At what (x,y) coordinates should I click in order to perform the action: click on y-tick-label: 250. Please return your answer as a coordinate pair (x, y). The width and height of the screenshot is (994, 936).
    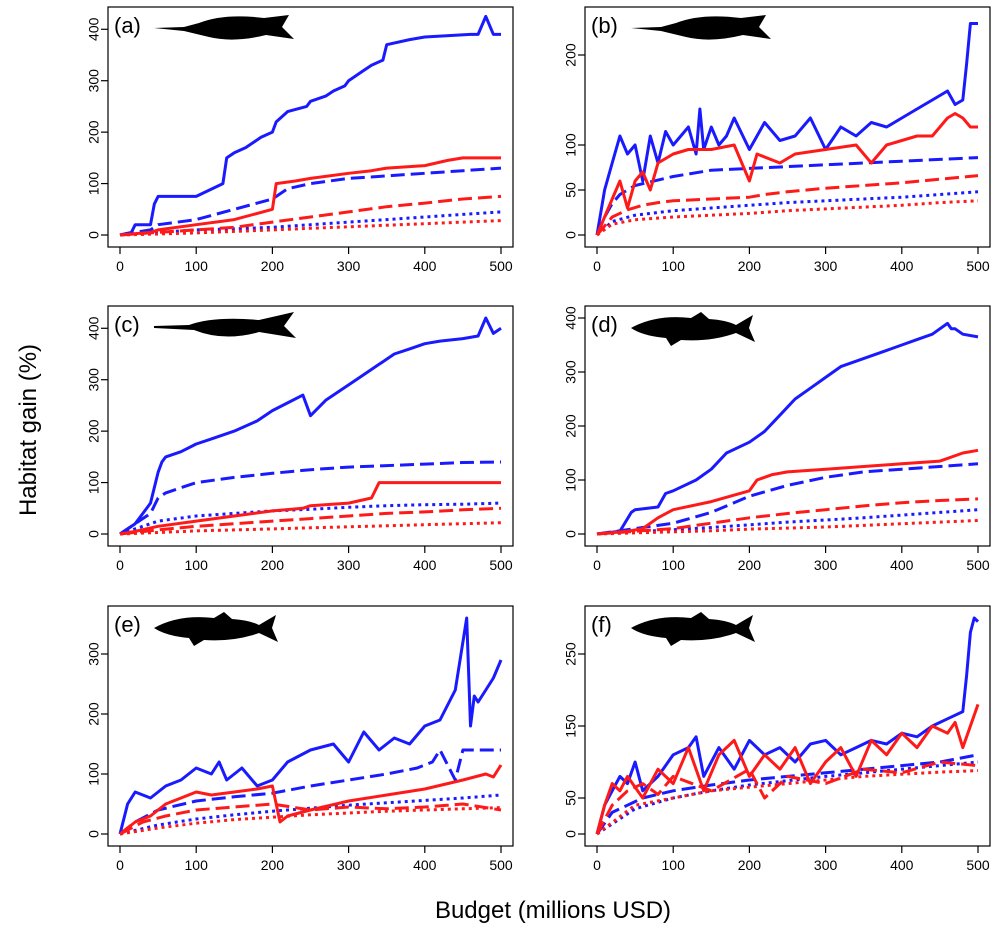
    Looking at the image, I should click on (571, 654).